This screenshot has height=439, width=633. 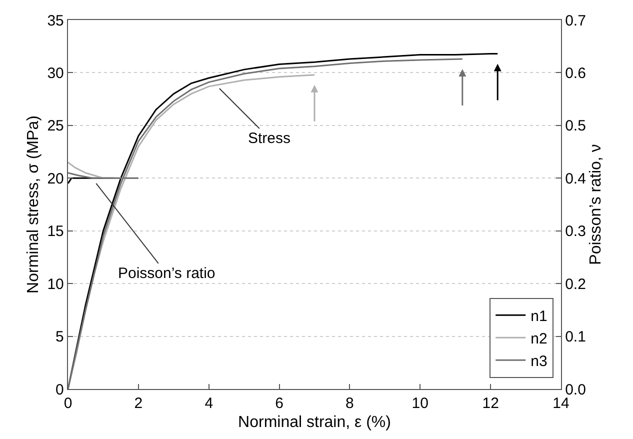 What do you see at coordinates (575, 21) in the screenshot?
I see `y2-tick-label: 0.7` at bounding box center [575, 21].